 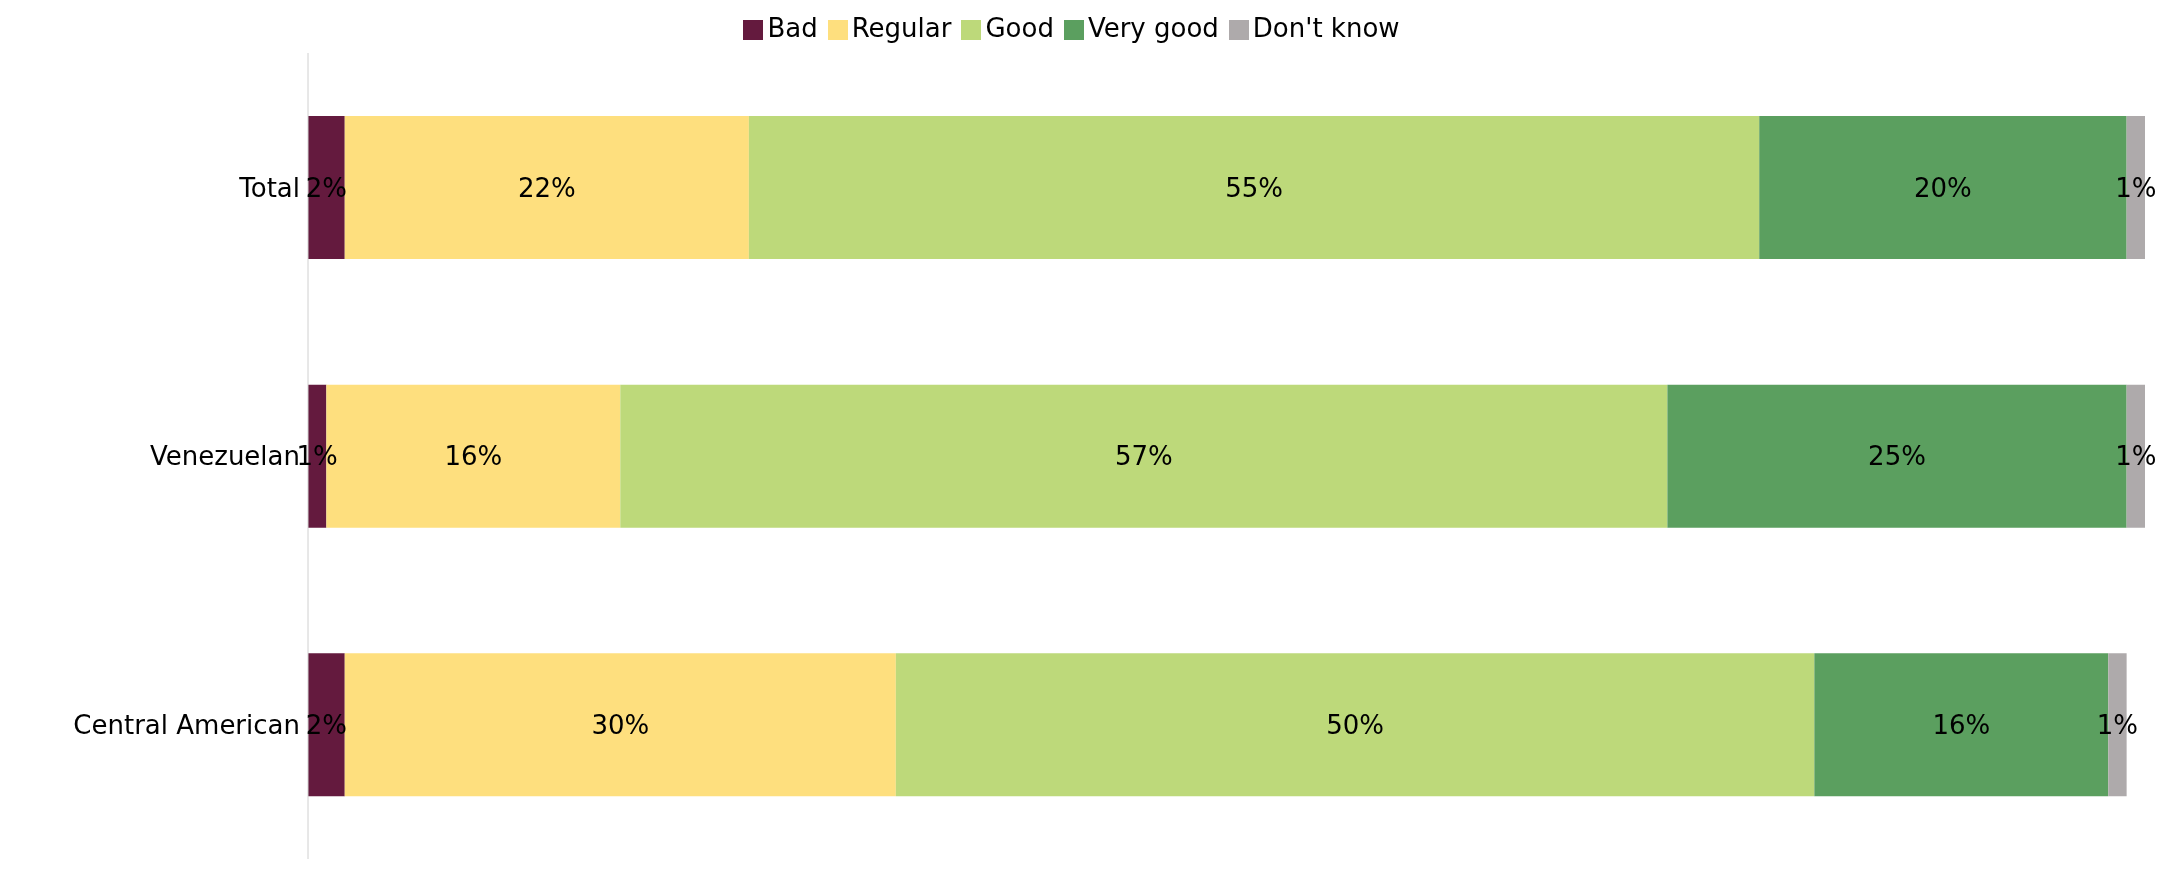 I want to click on legend-label: Bad, so click(x=792, y=28).